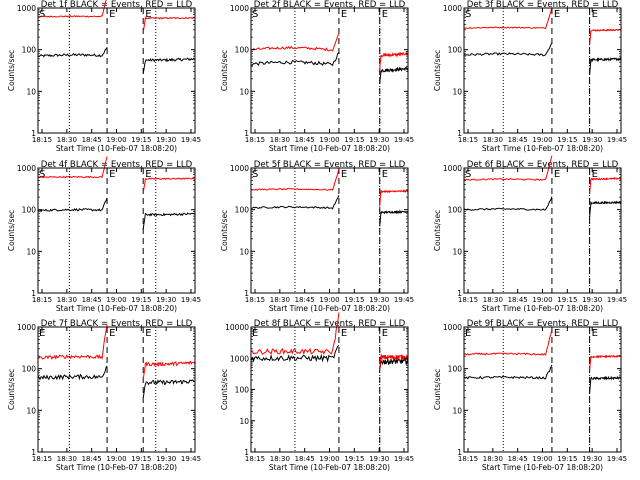 The width and height of the screenshot is (640, 480). Describe the element at coordinates (543, 5) in the screenshot. I see `panel-title: Det 3f BLACK = Events, RED = LLD` at that location.